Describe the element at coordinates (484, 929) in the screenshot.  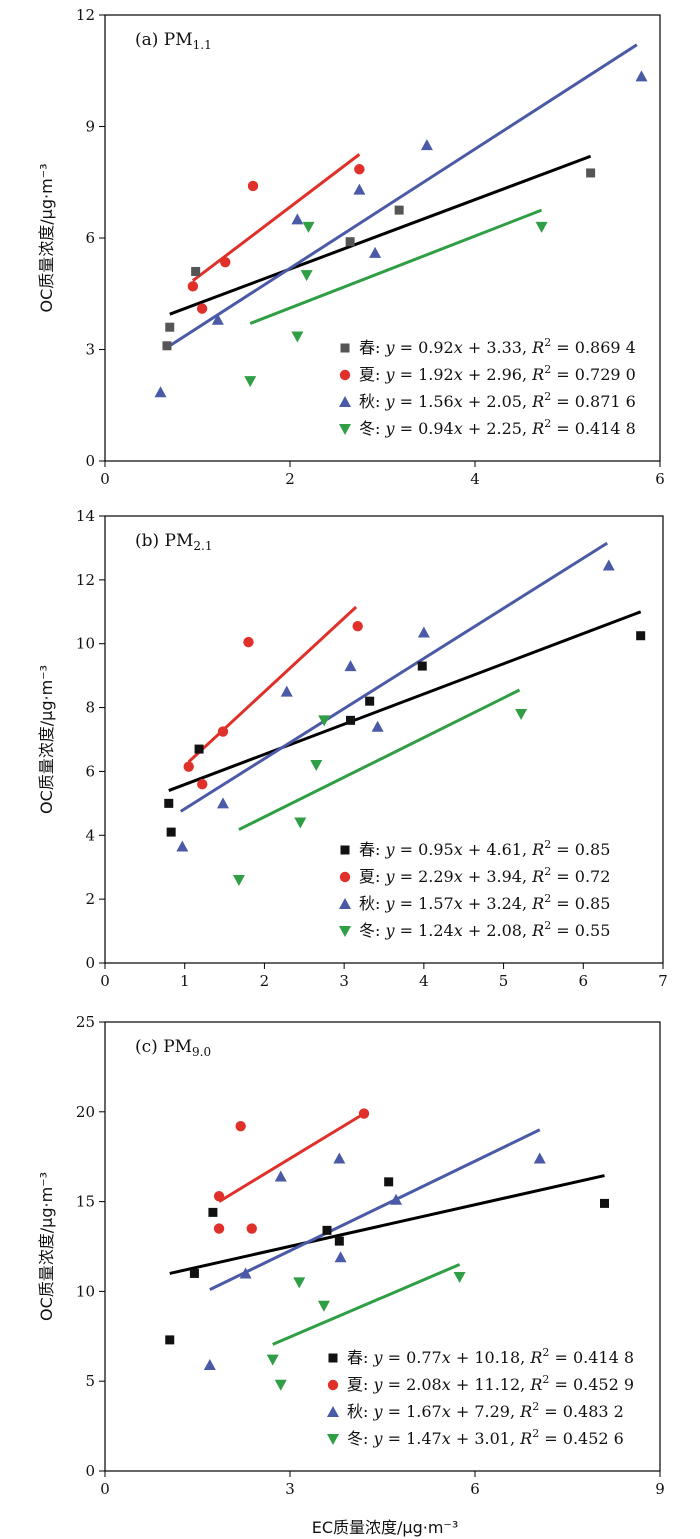
I see `legend-entry-winter: 冬: y = 1.24x + 2.08, R2 = 0.55` at that location.